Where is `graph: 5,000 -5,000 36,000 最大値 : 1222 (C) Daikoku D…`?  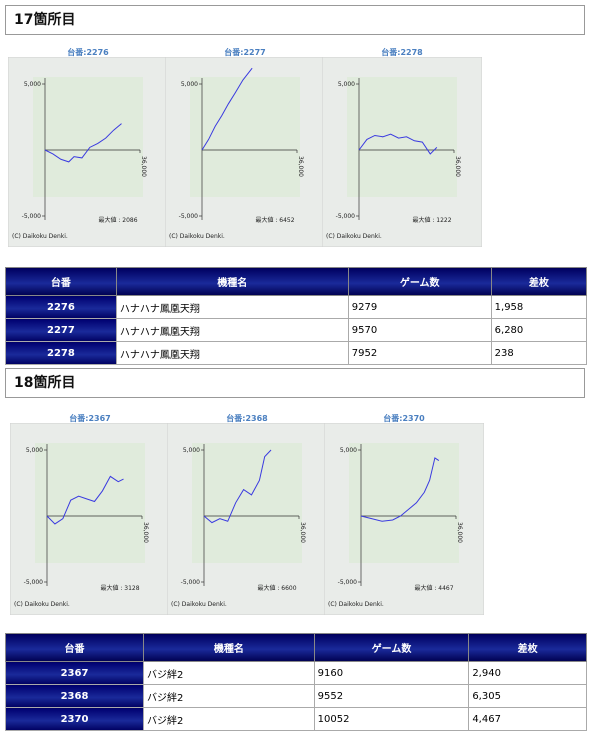
graph: 5,000 -5,000 36,000 最大値 : 1222 (C) Daikoku D… is located at coordinates (402, 152).